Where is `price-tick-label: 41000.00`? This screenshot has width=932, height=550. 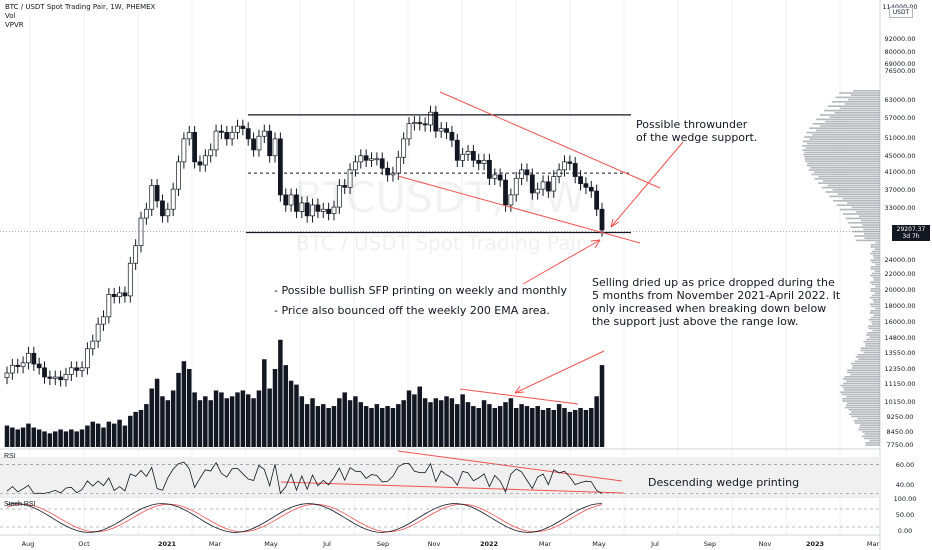 price-tick-label: 41000.00 is located at coordinates (899, 172).